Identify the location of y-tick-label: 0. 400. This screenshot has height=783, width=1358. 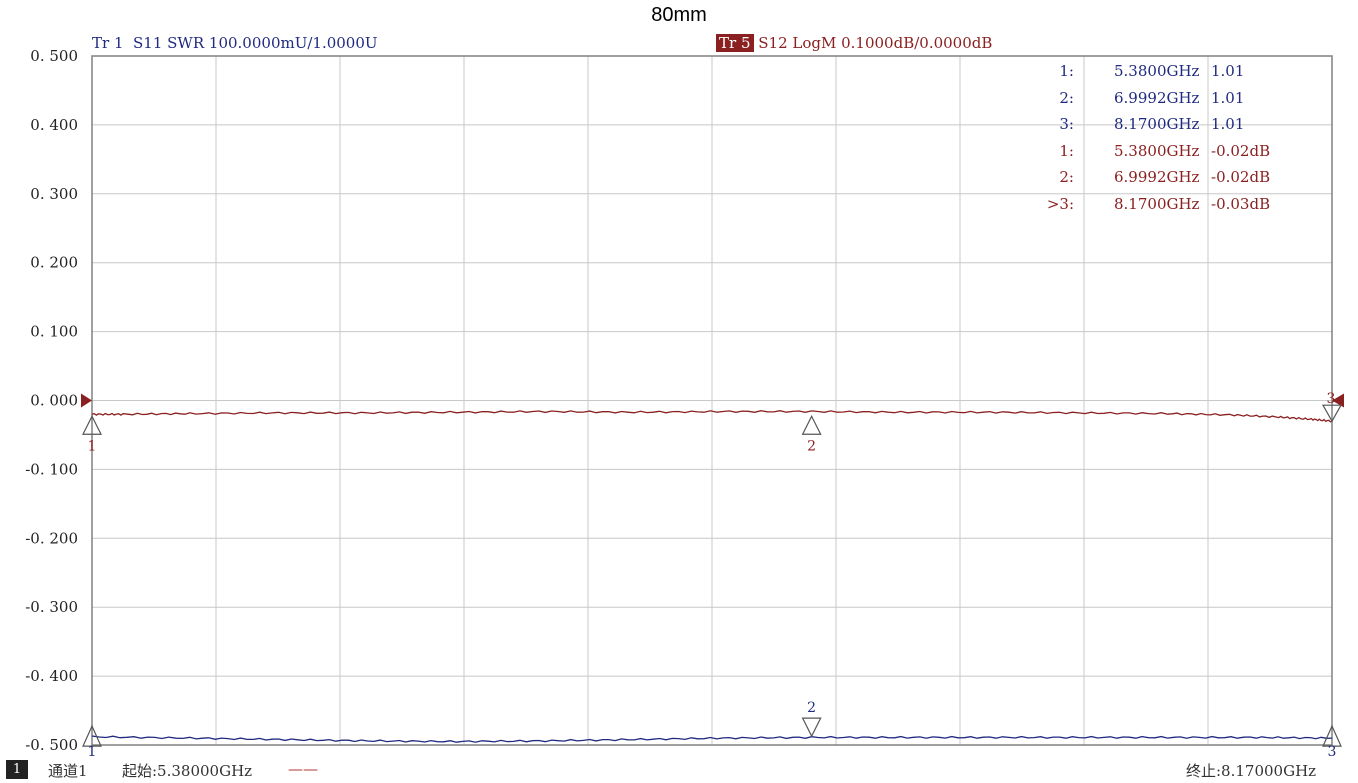
(54, 125).